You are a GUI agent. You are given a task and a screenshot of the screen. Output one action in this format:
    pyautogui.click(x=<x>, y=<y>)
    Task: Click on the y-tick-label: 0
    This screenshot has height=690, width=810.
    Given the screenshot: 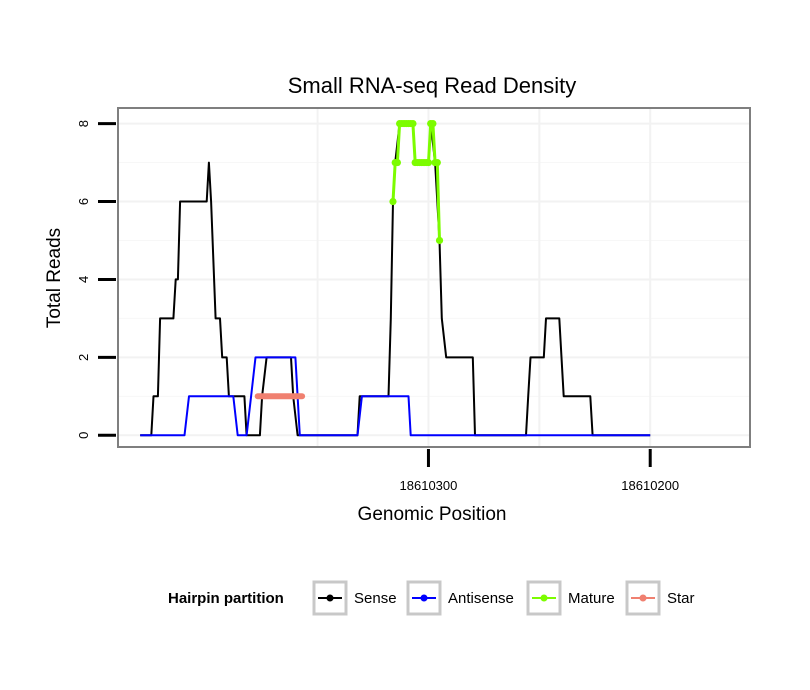 What is the action you would take?
    pyautogui.click(x=83, y=435)
    